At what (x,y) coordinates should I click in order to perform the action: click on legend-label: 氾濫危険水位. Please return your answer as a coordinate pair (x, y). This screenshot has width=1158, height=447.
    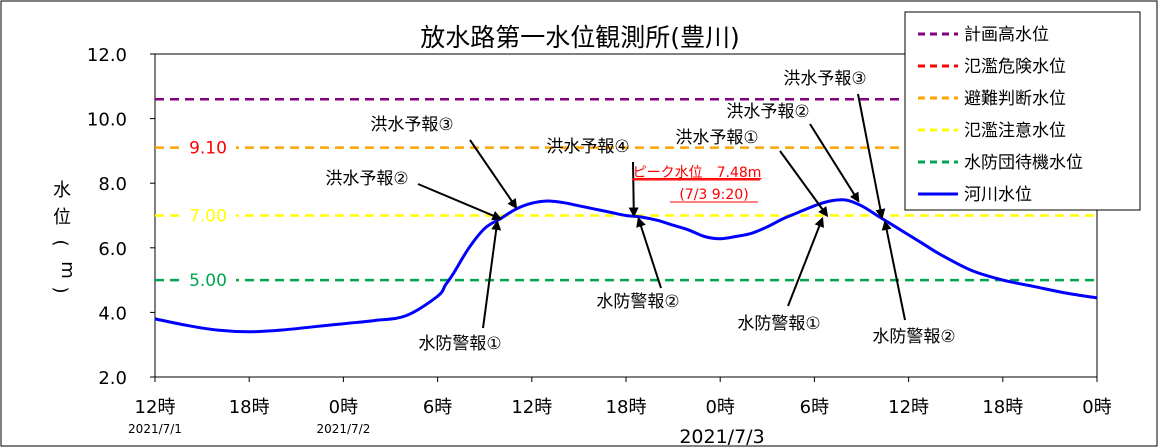
    Looking at the image, I should click on (1015, 67).